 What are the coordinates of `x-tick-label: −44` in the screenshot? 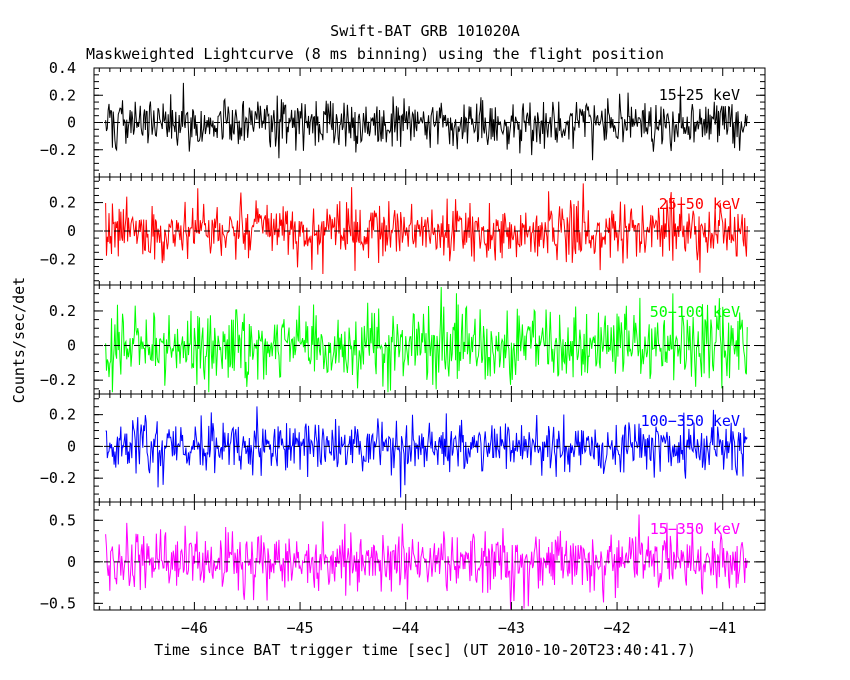 It's located at (405, 628).